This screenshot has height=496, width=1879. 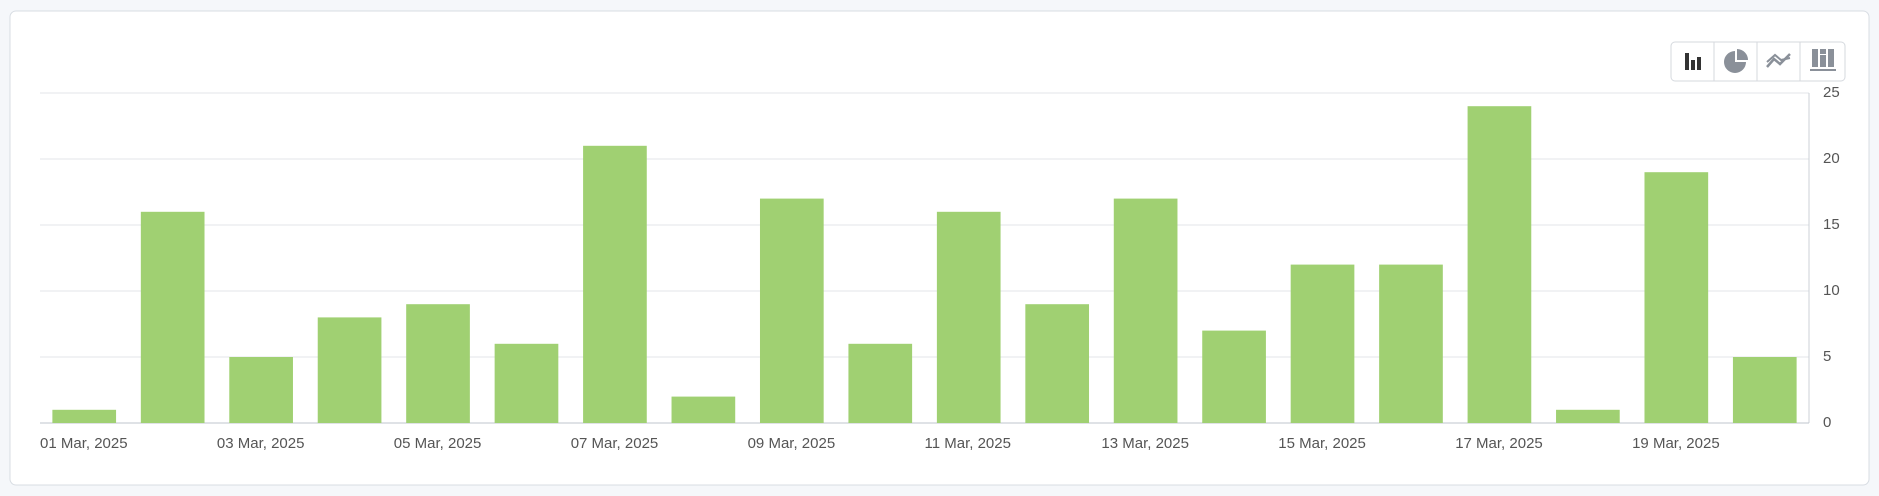 I want to click on x-tick-label: 15 Mar, 2025, so click(x=1322, y=443).